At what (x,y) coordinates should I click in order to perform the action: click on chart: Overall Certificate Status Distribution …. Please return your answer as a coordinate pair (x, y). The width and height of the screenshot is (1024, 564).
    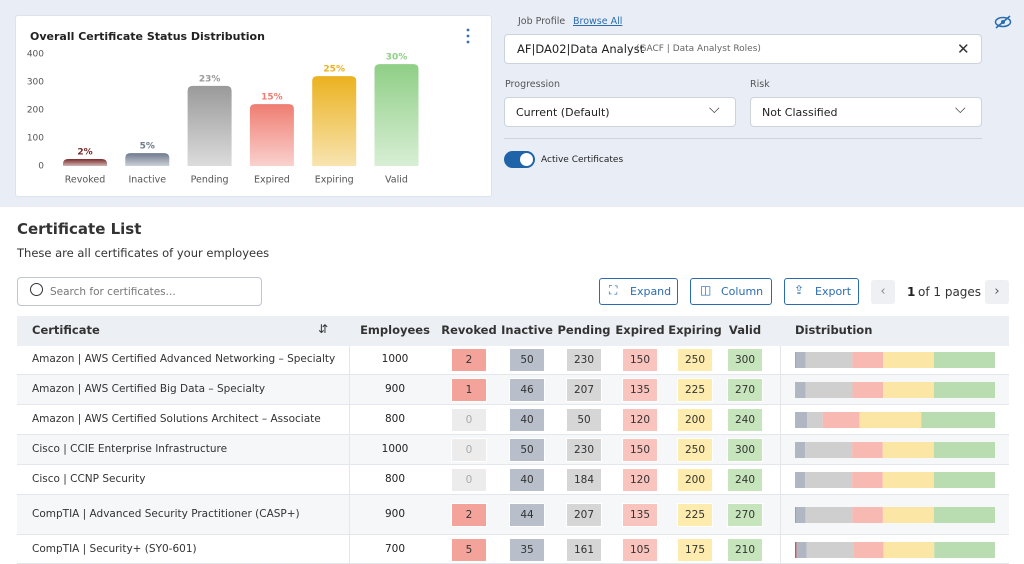
    Looking at the image, I should click on (248, 107).